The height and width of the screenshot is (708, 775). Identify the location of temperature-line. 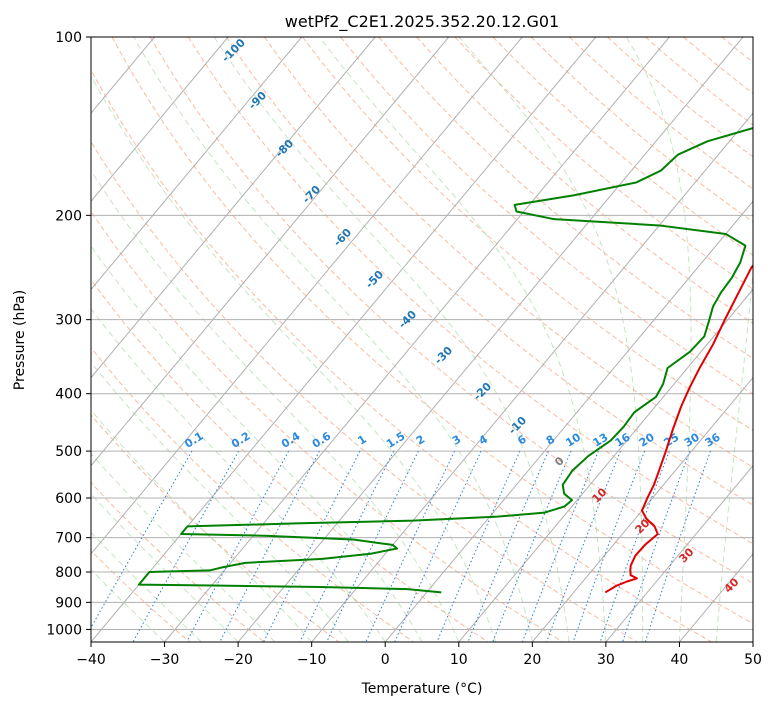
(678, 429).